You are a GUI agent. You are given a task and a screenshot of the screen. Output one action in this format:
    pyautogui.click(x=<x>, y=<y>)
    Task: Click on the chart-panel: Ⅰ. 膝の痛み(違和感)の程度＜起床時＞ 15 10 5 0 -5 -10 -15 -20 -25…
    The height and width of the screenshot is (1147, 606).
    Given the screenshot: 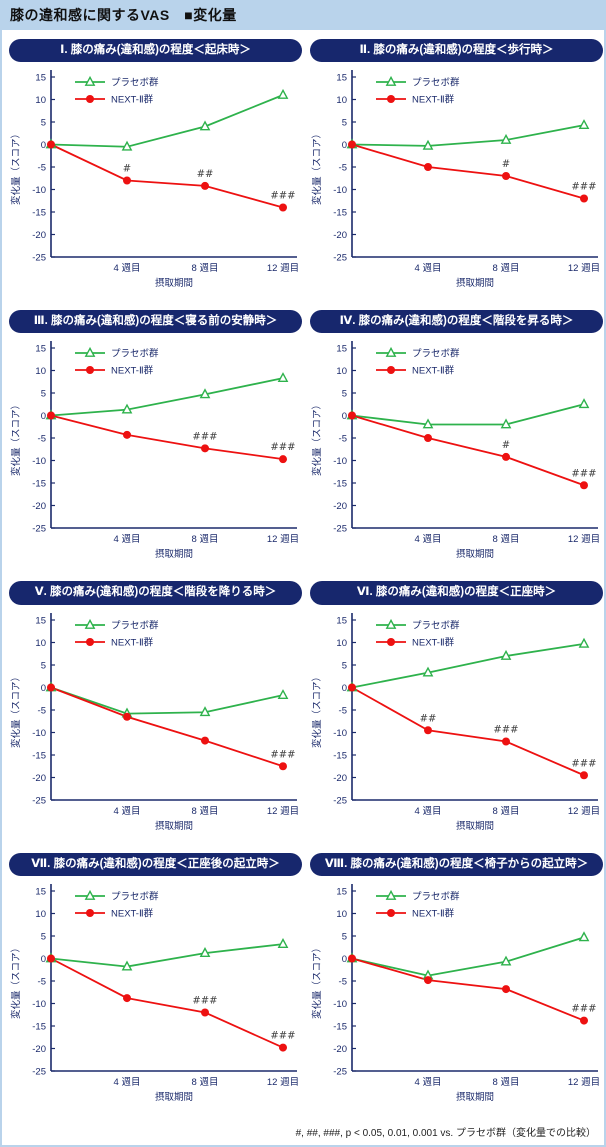 What is the action you would take?
    pyautogui.click(x=154, y=167)
    